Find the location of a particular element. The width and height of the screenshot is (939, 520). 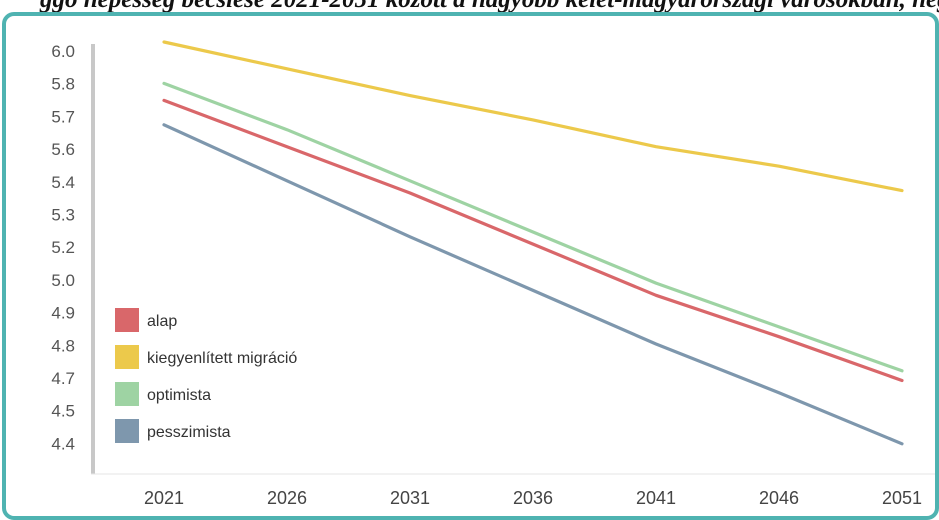

x-tick-label: 2046 is located at coordinates (779, 498).